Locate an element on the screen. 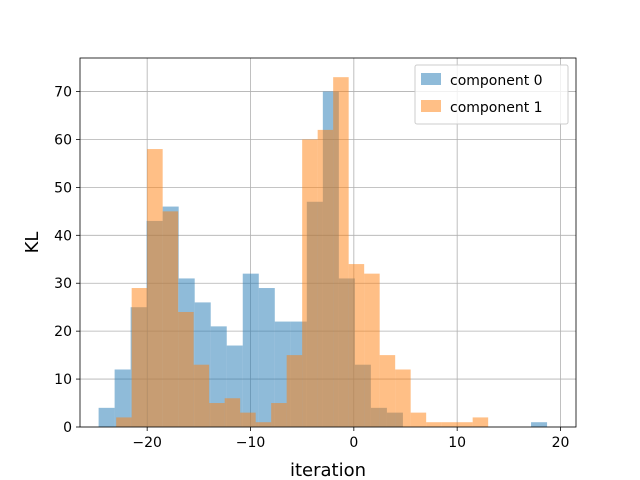  y-axis-label: KL is located at coordinates (32, 243).